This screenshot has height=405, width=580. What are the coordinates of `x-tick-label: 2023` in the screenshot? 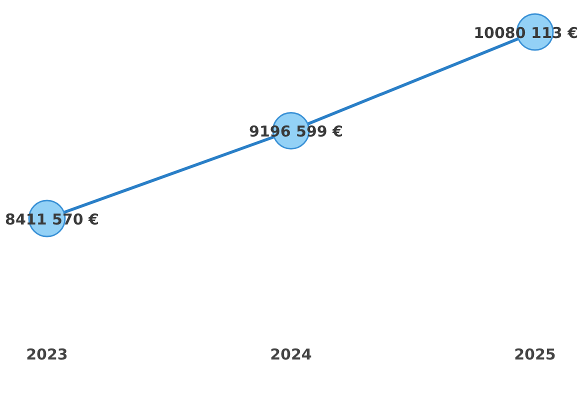 It's located at (47, 354).